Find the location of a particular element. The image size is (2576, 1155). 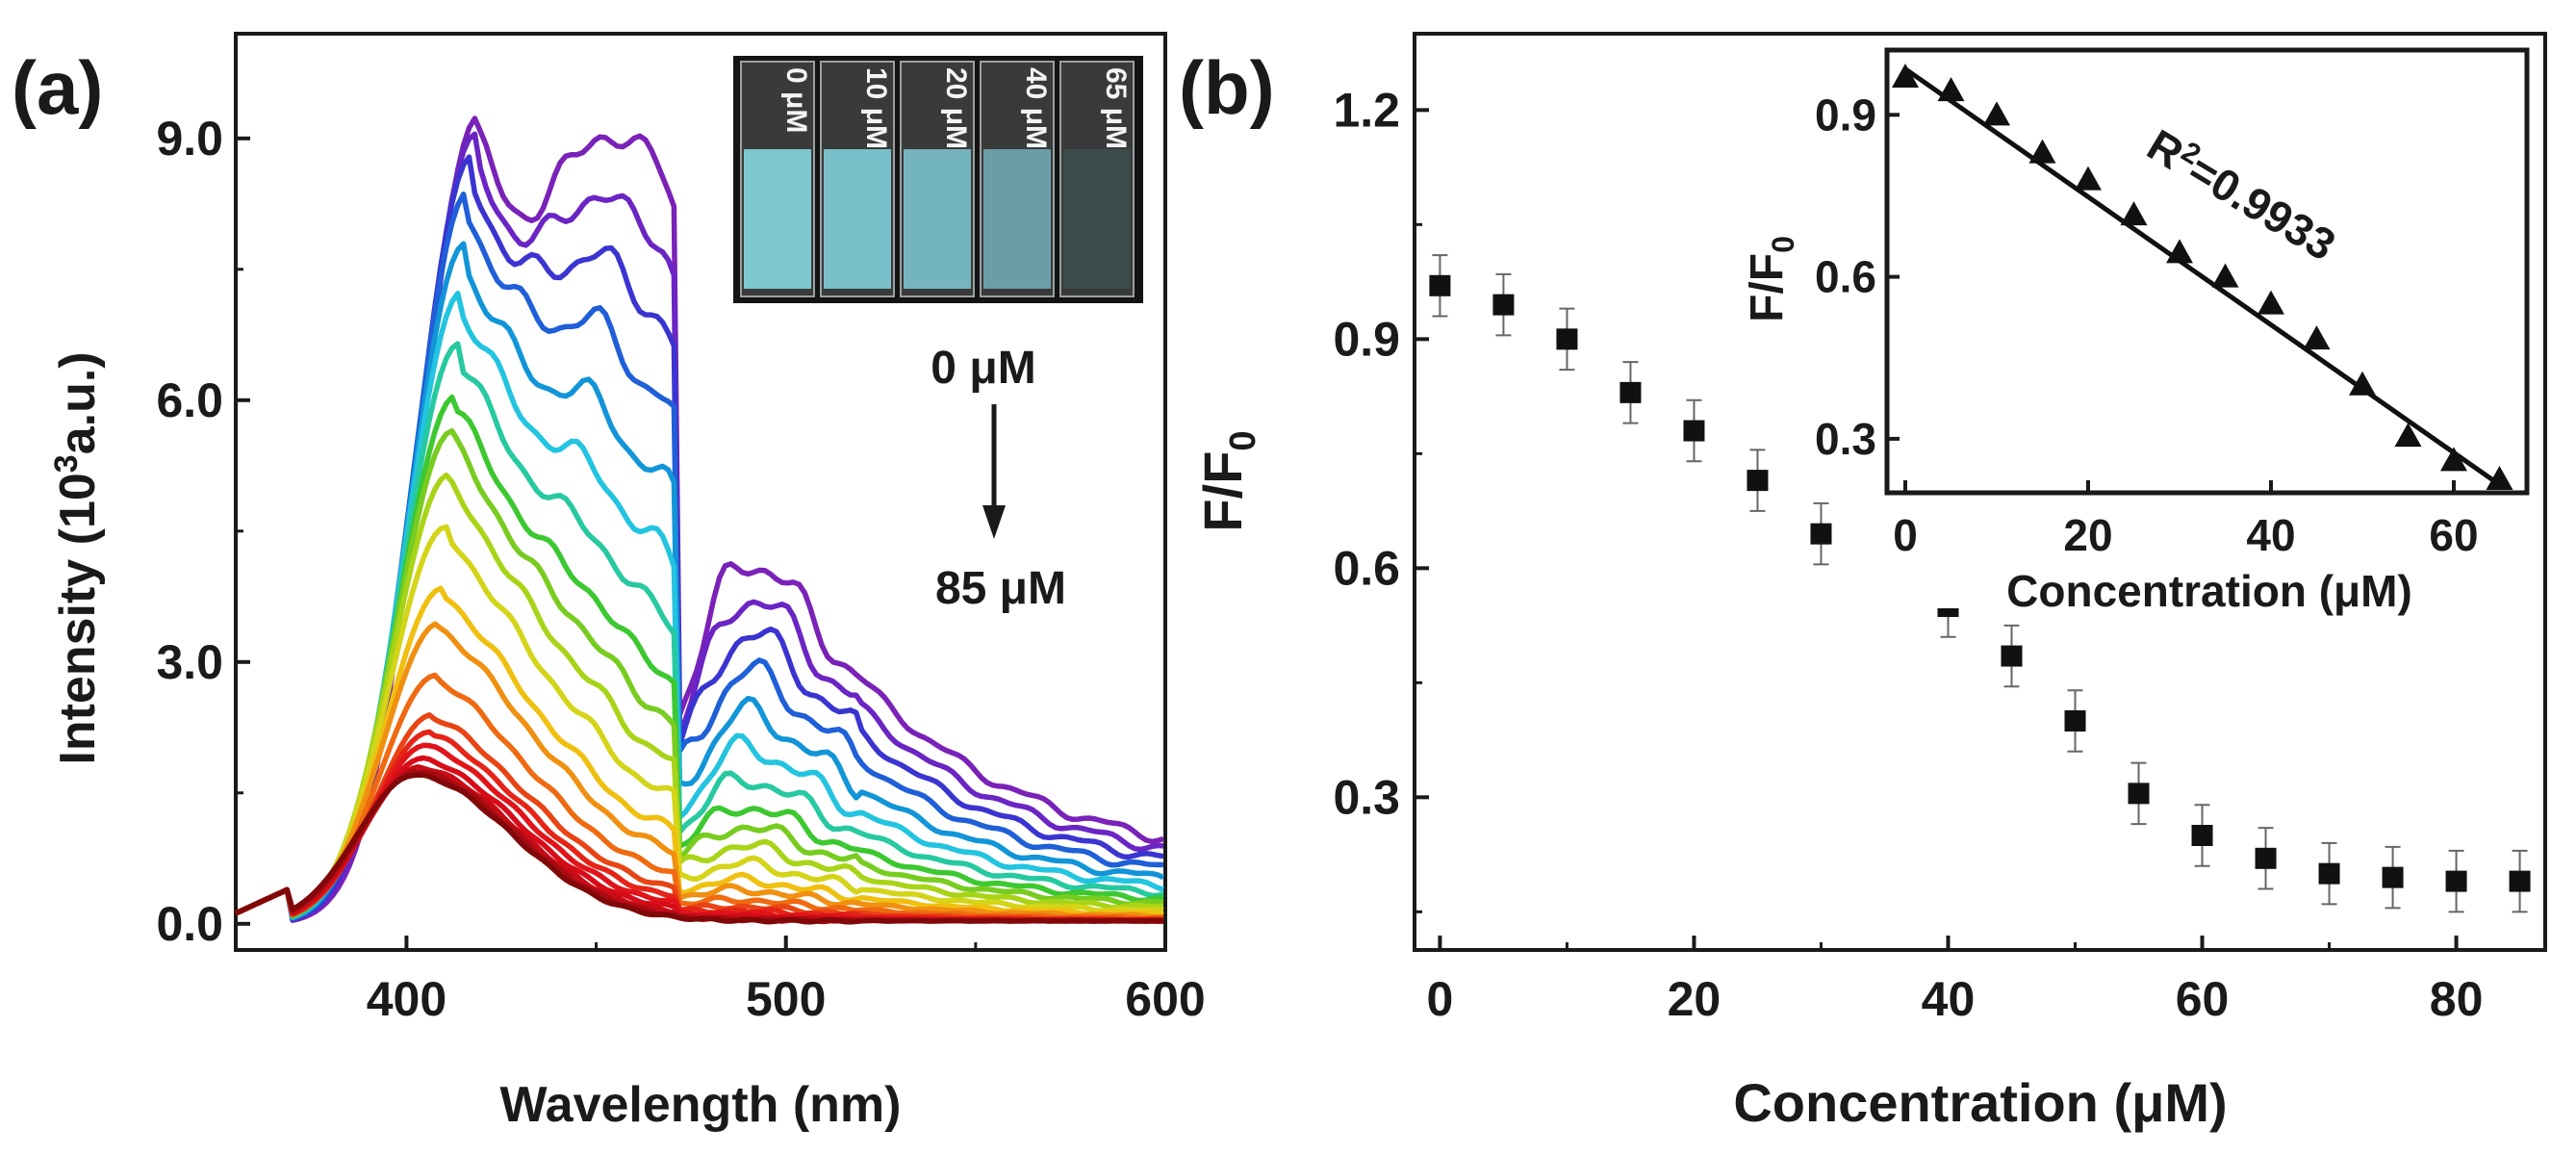

vial-label: 10 μM is located at coordinates (876, 108).